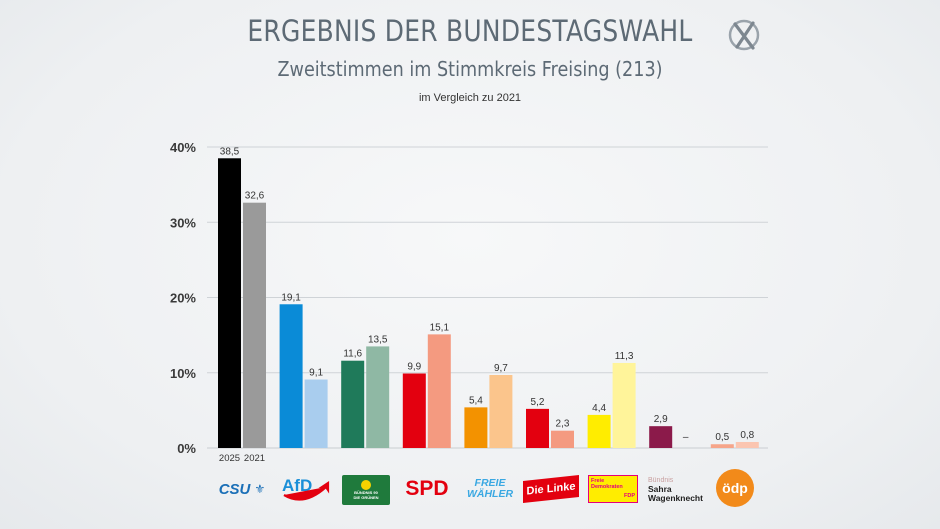 Image resolution: width=940 pixels, height=529 pixels. Describe the element at coordinates (722, 437) in the screenshot. I see `data-label: 0,5` at that location.